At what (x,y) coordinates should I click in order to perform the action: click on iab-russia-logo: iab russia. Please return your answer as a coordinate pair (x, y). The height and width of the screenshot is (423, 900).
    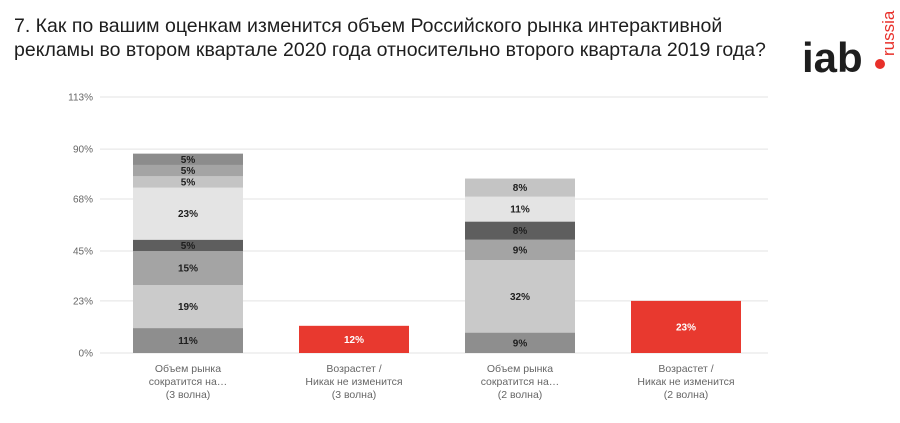
    Looking at the image, I should click on (850, 45).